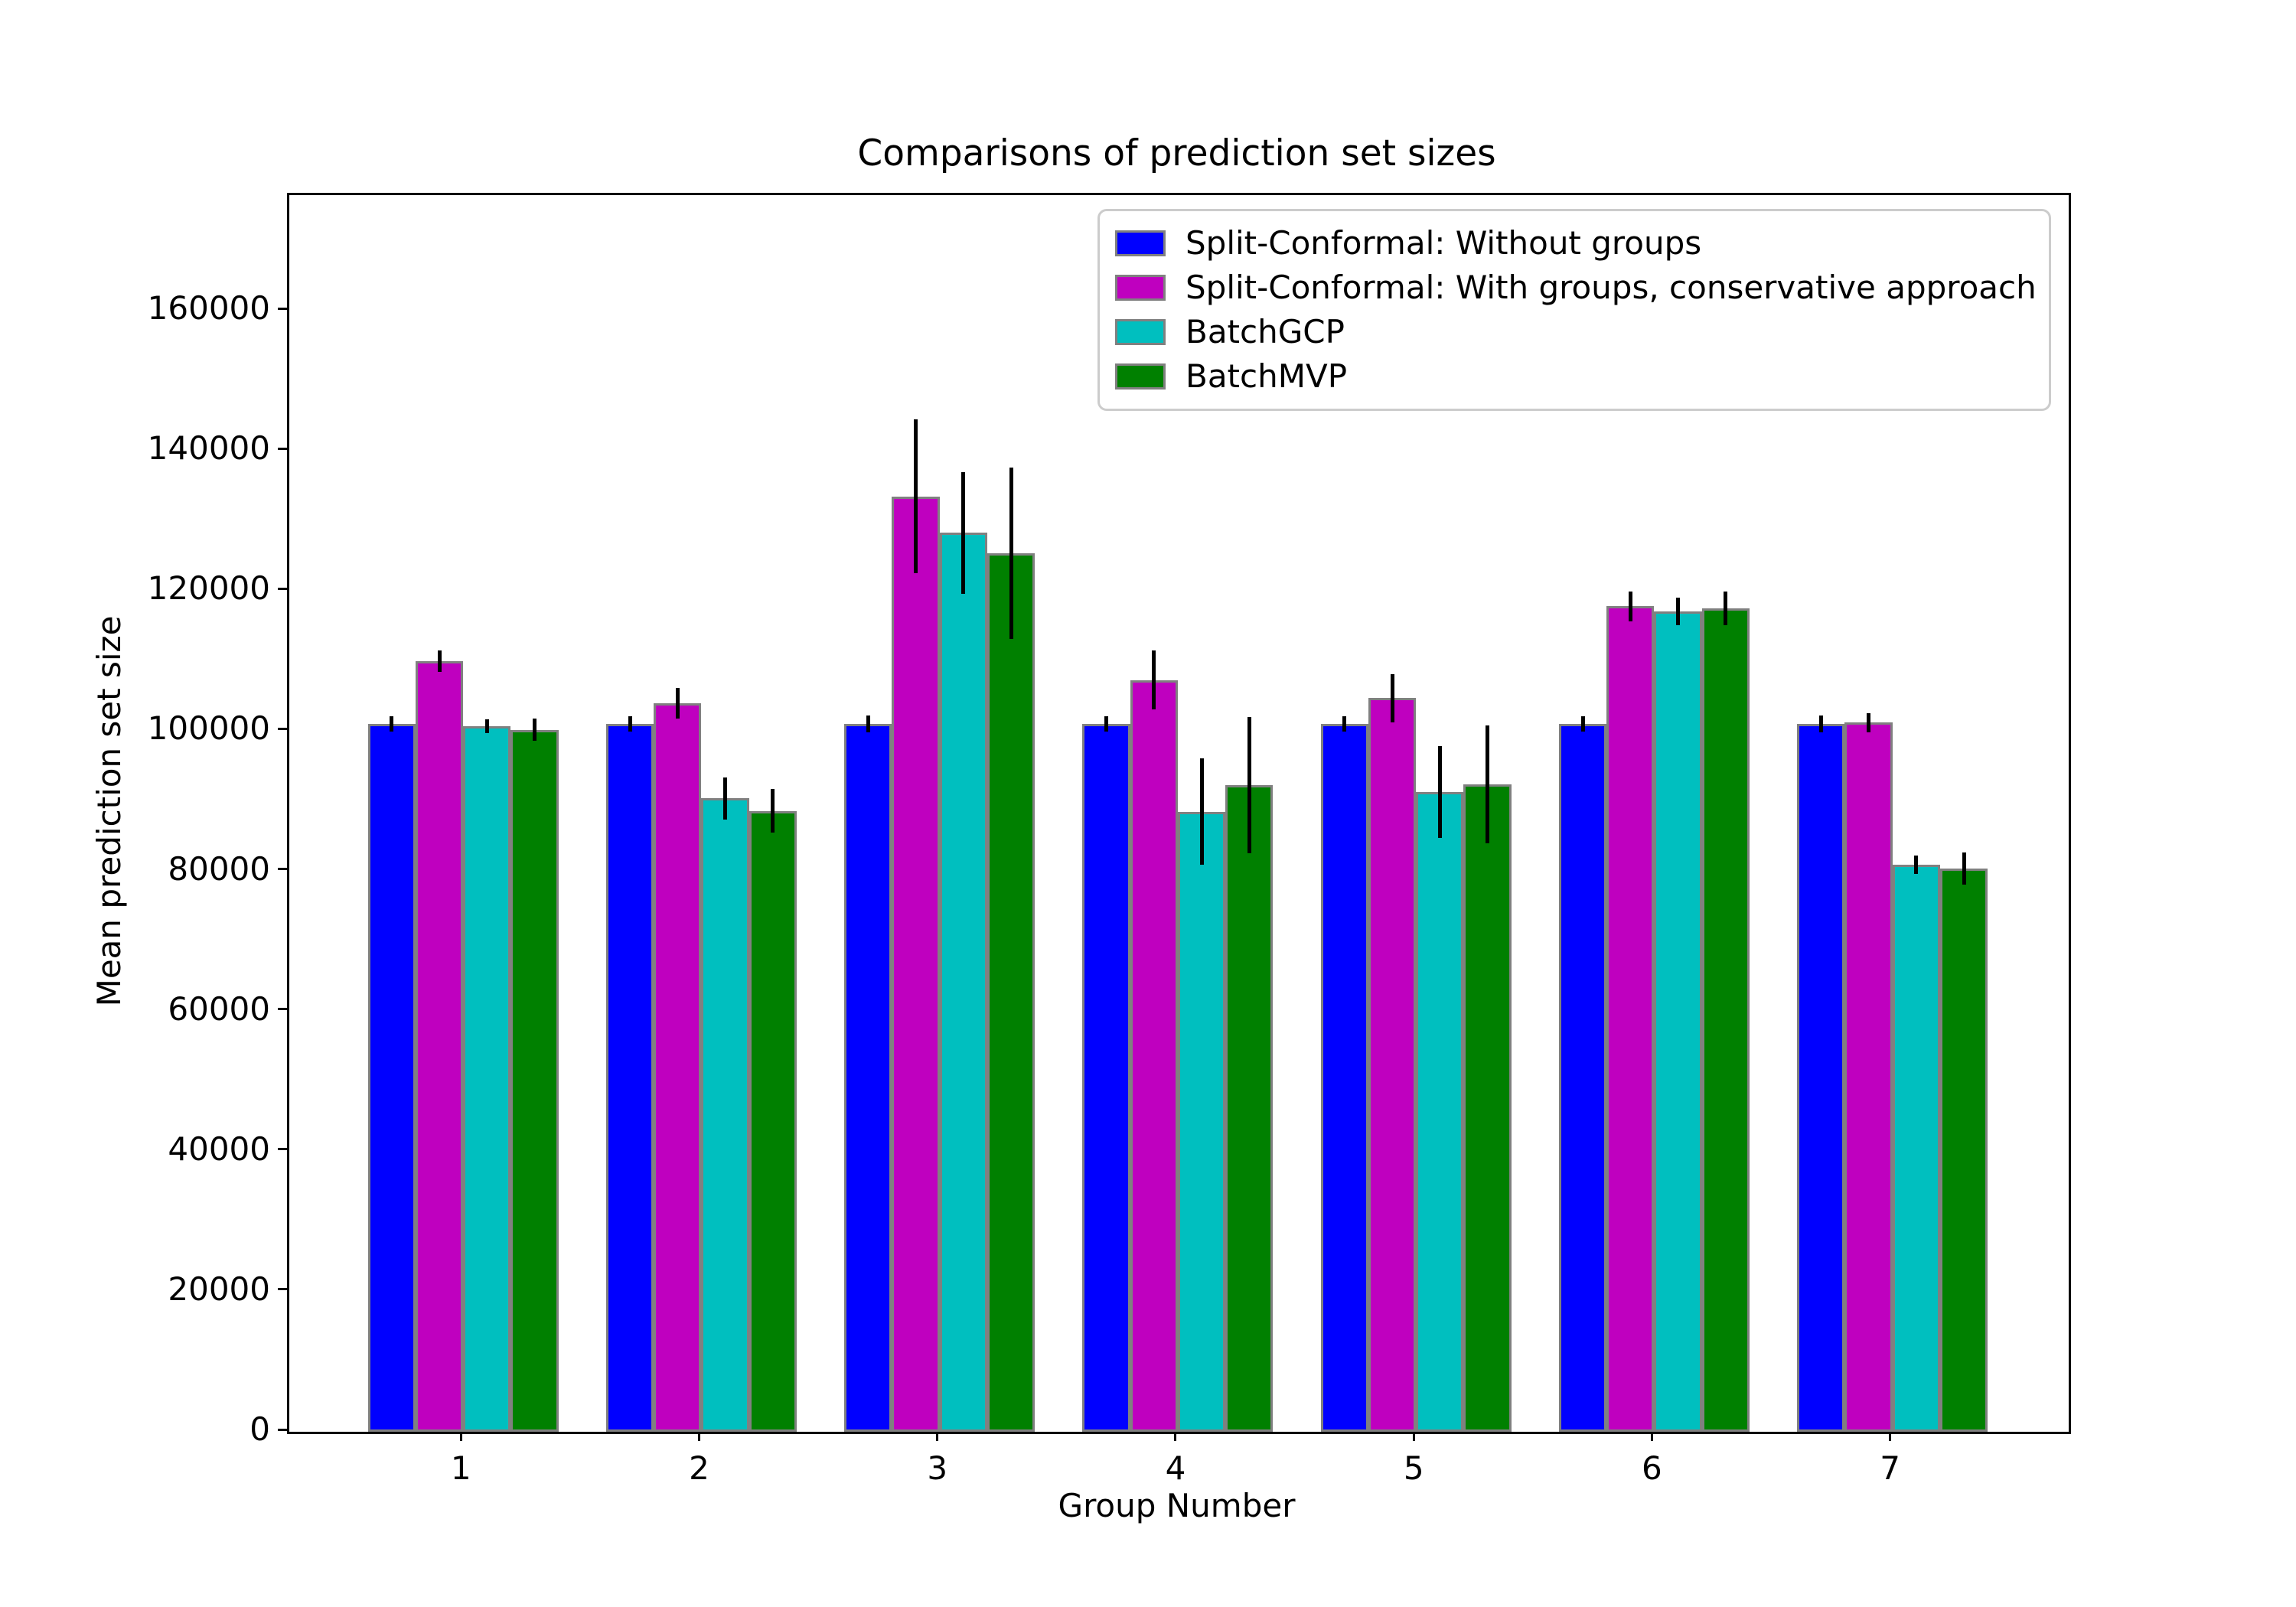 The height and width of the screenshot is (1607, 2296). What do you see at coordinates (1964, 868) in the screenshot?
I see `error-bar-group7-series4` at bounding box center [1964, 868].